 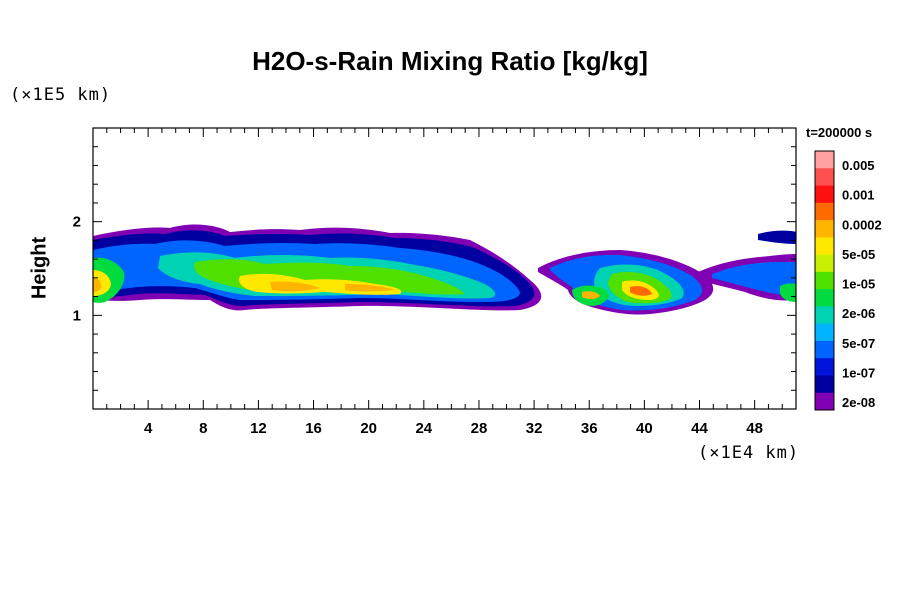 What do you see at coordinates (97, 285) in the screenshot?
I see `cloud-lobe-left-edge-hot` at bounding box center [97, 285].